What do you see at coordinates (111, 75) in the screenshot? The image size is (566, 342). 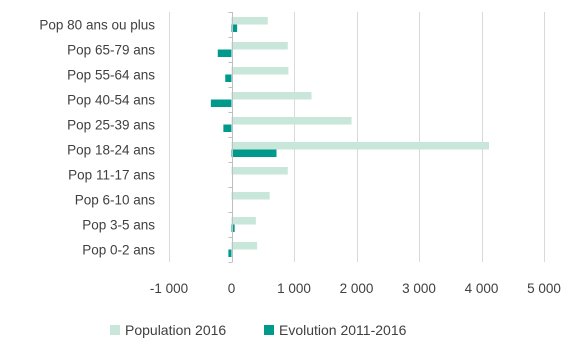 I see `category-label-2: Pop 55-64 ans` at bounding box center [111, 75].